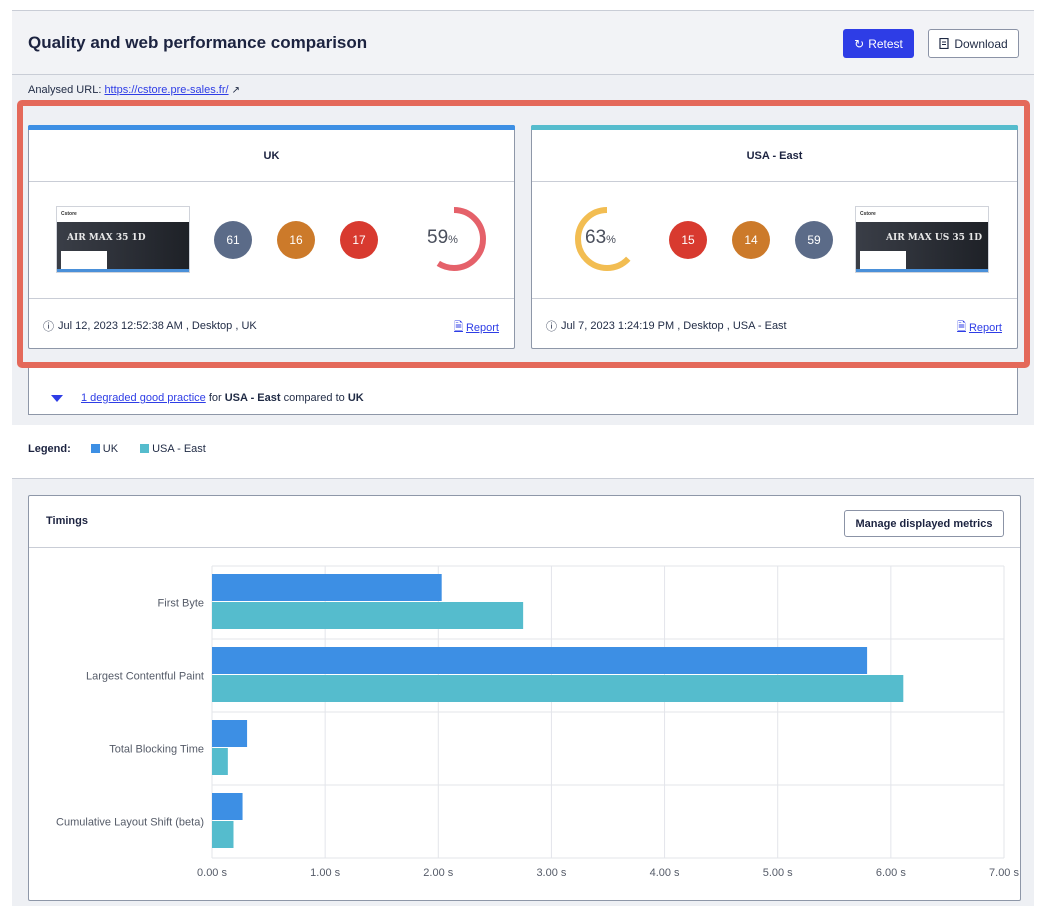 Image resolution: width=1046 pixels, height=906 pixels. I want to click on download-button: Download, so click(973, 43).